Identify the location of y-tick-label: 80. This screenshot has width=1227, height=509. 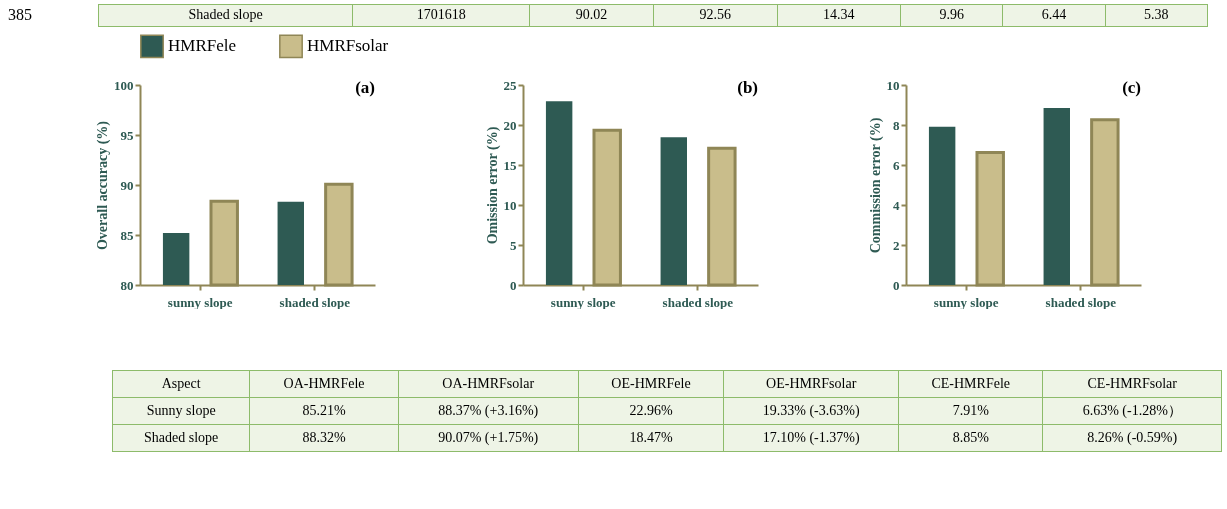
(127, 285).